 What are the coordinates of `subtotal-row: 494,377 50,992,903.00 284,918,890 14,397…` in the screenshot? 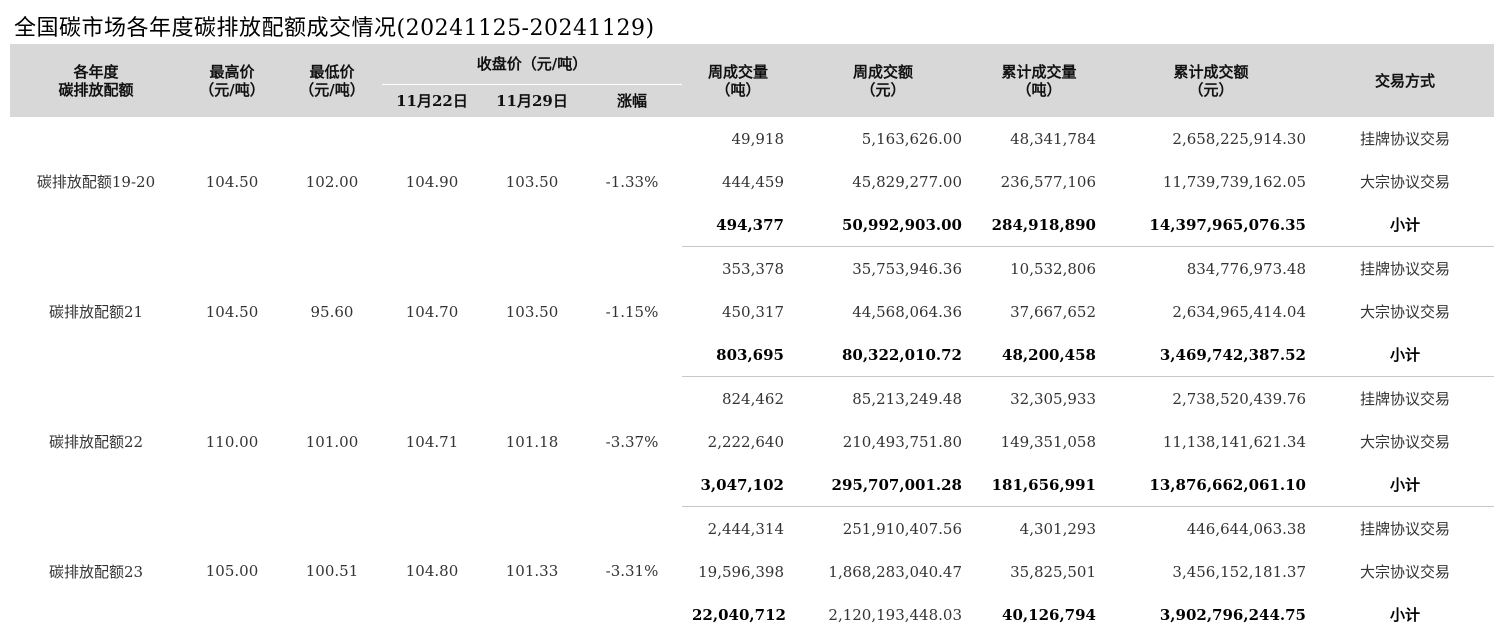 It's located at (752, 225).